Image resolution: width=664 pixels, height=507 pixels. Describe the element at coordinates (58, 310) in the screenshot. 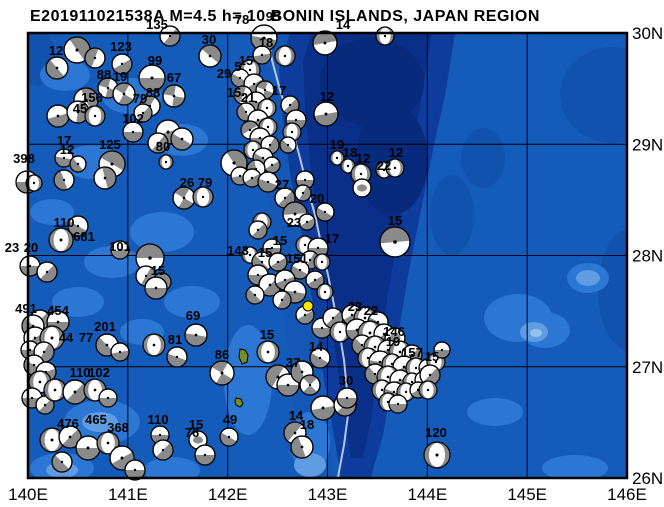

I see `depth-label: 454` at that location.